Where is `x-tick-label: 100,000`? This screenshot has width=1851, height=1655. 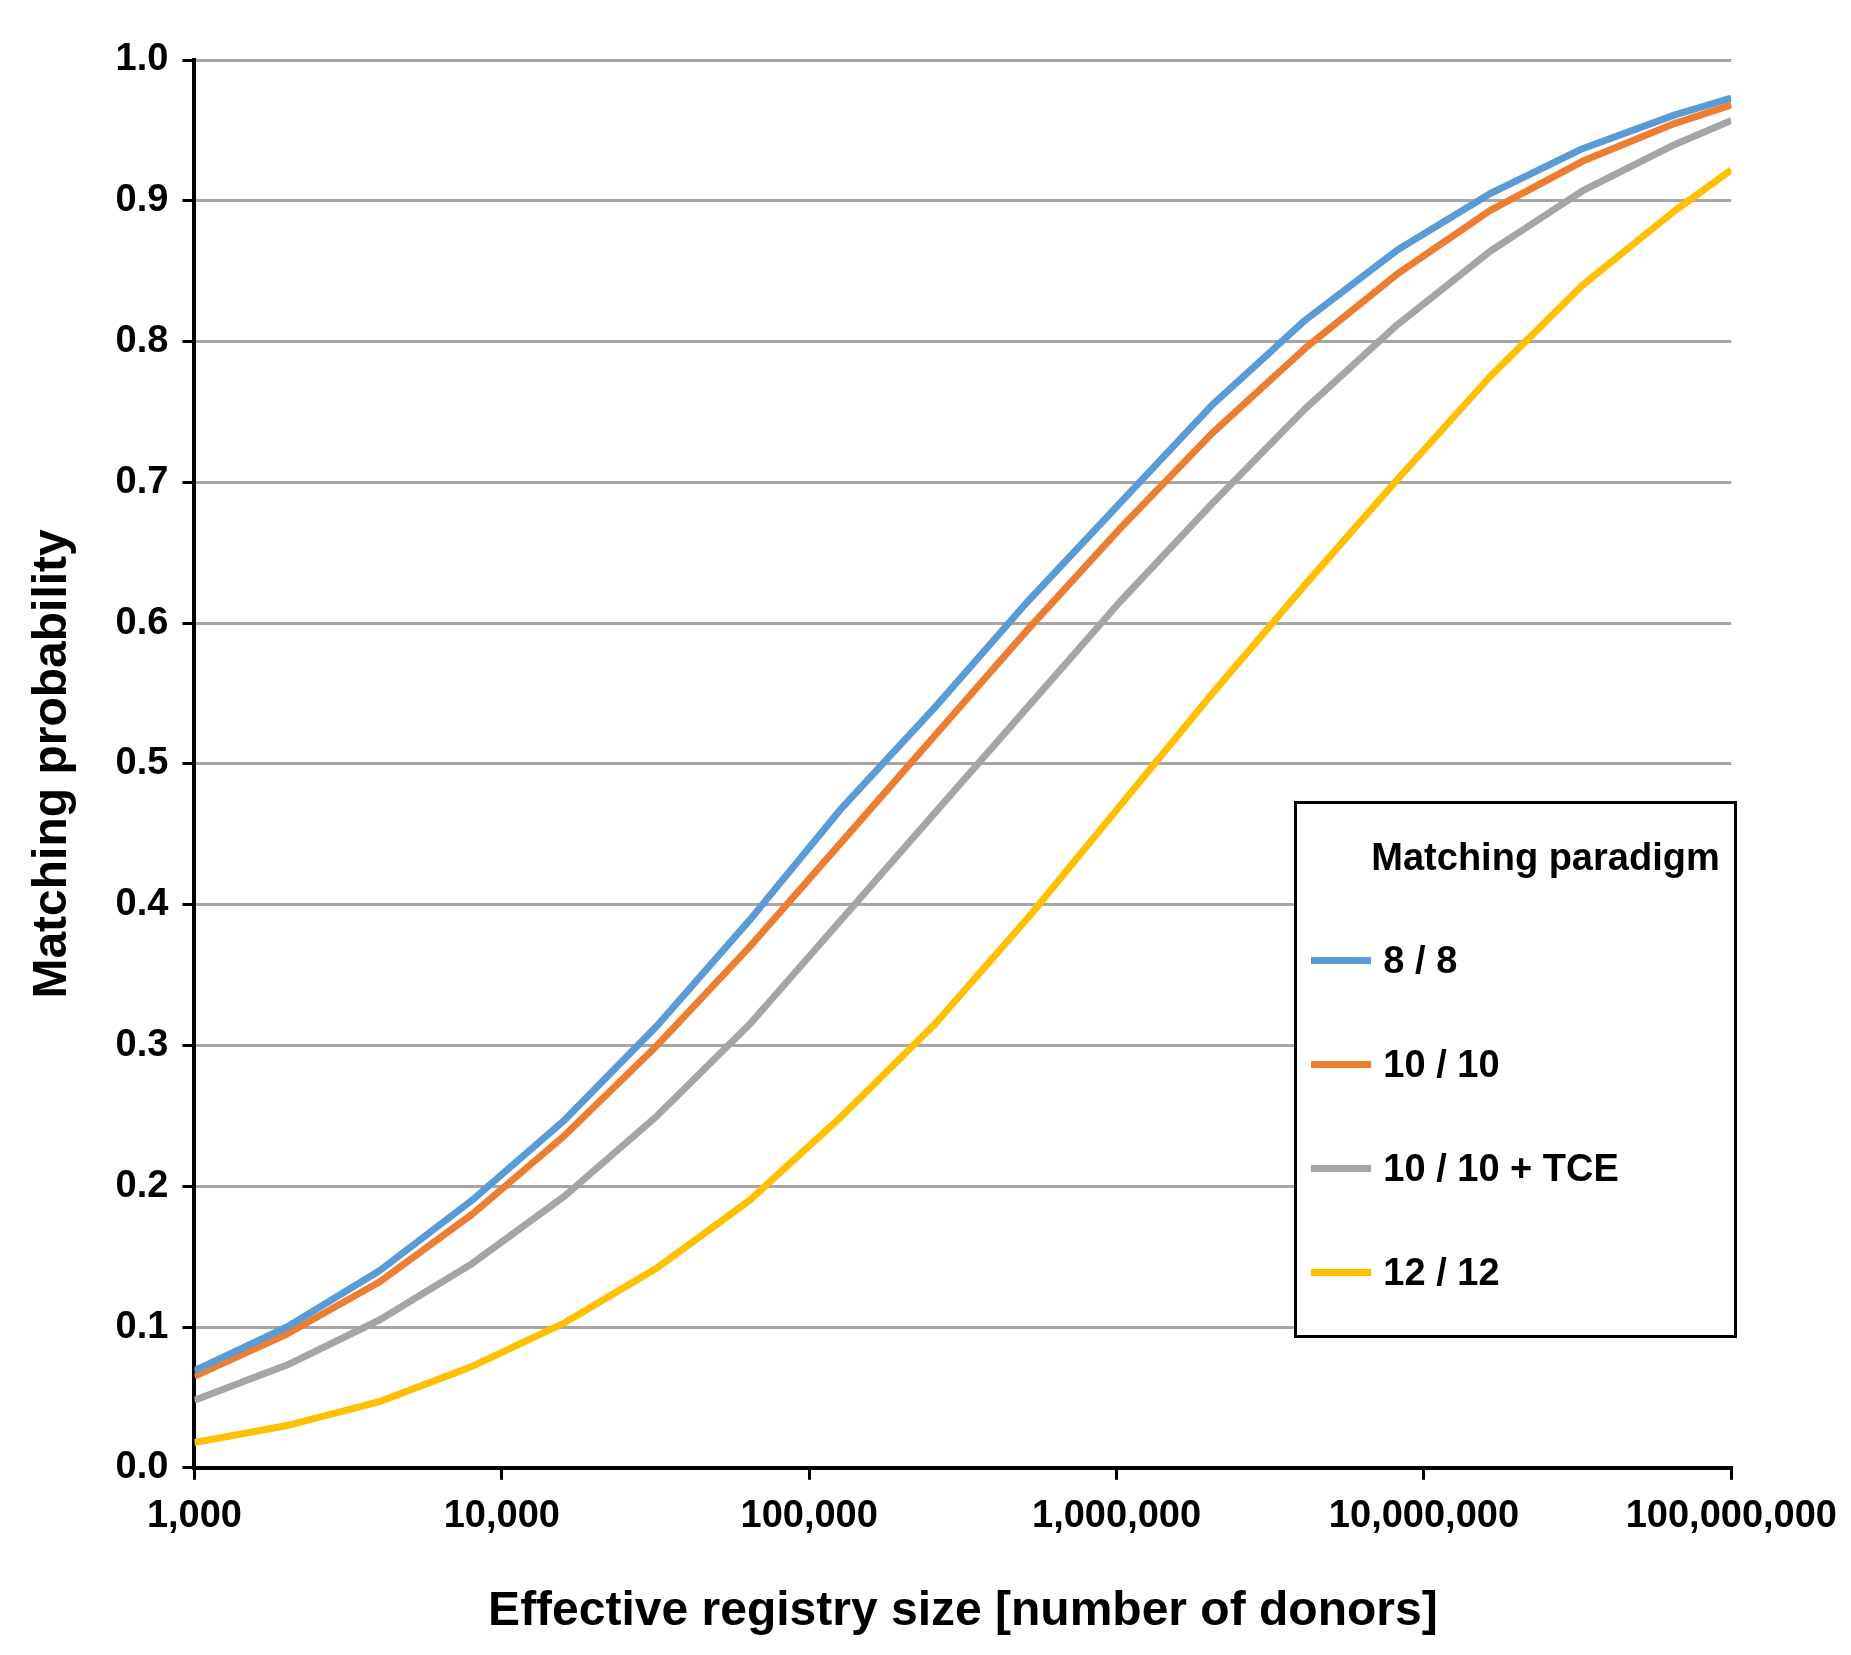
x-tick-label: 100,000 is located at coordinates (809, 1514).